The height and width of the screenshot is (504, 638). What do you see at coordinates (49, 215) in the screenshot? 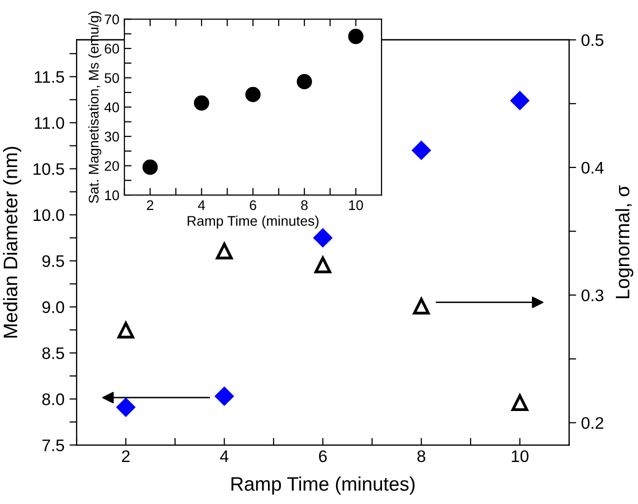
I see `y-tick-label: 10.0` at bounding box center [49, 215].